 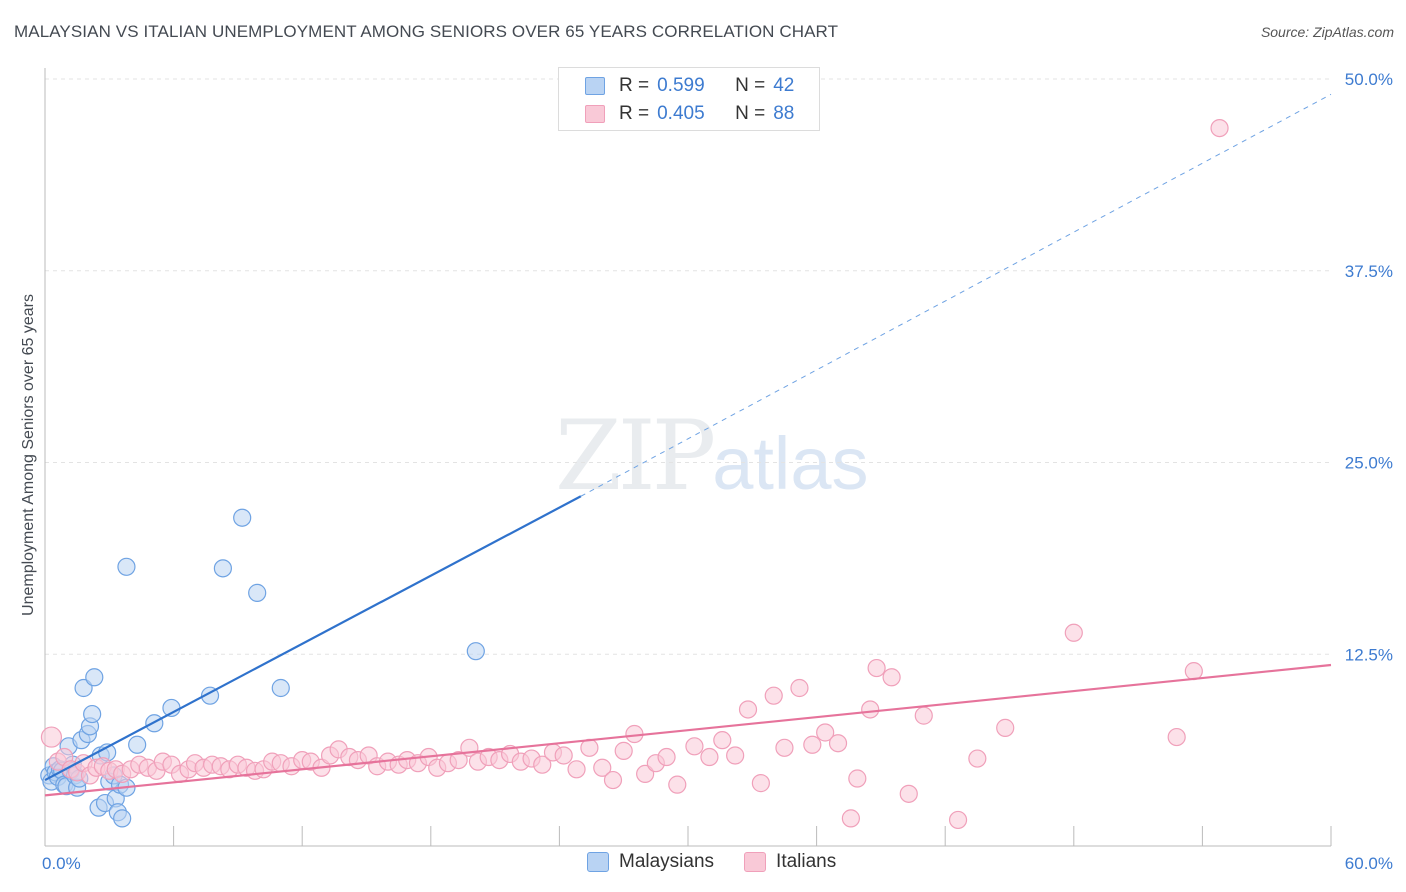 What do you see at coordinates (1369, 654) in the screenshot?
I see `y-tick-label: 12.5%` at bounding box center [1369, 654].